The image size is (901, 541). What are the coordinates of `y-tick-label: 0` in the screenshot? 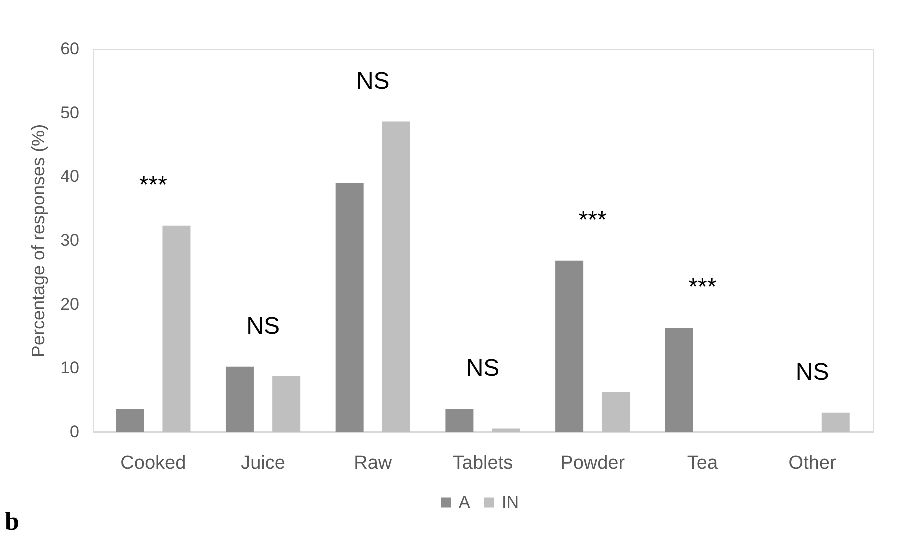 It's located at (75, 432).